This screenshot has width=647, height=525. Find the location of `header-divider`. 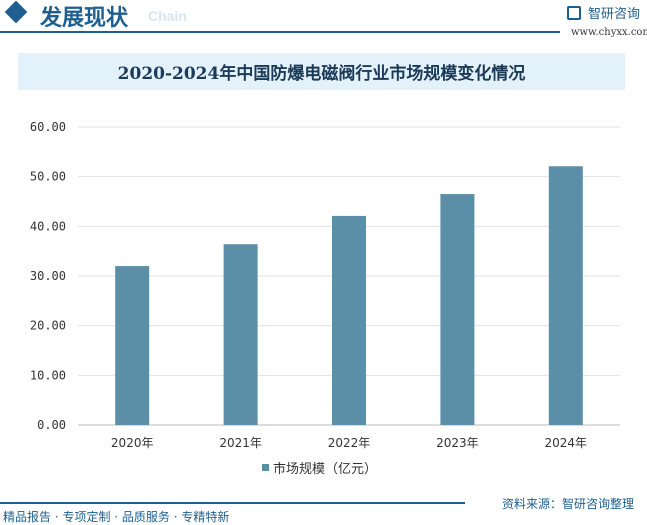

header-divider is located at coordinates (280, 32).